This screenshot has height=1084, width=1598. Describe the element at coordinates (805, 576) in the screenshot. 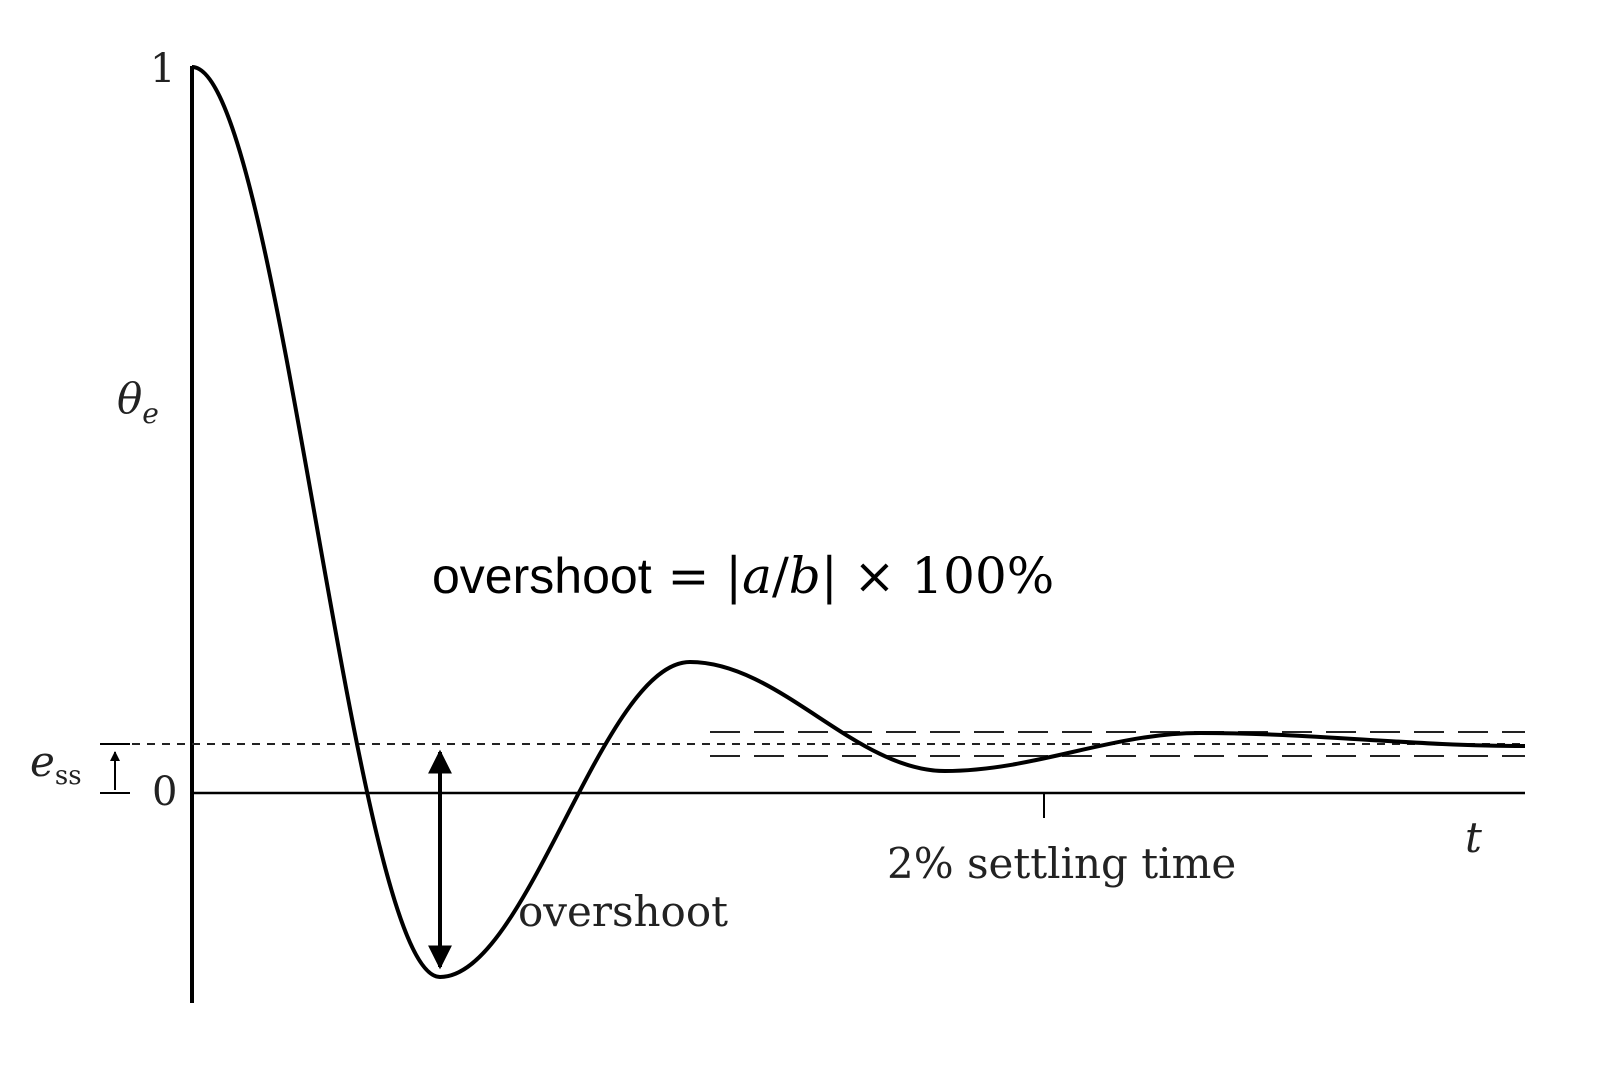

I see `formula-b: b` at that location.